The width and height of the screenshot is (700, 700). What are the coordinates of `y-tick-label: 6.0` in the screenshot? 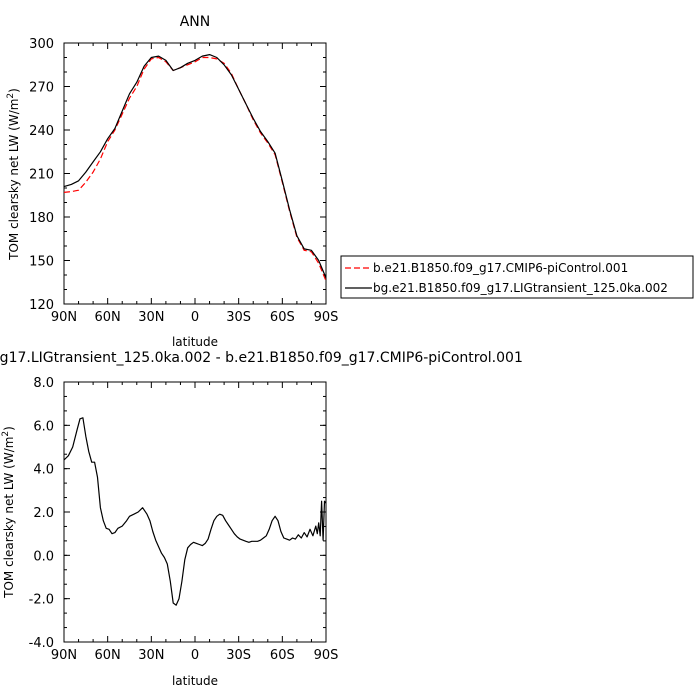 It's located at (43, 426).